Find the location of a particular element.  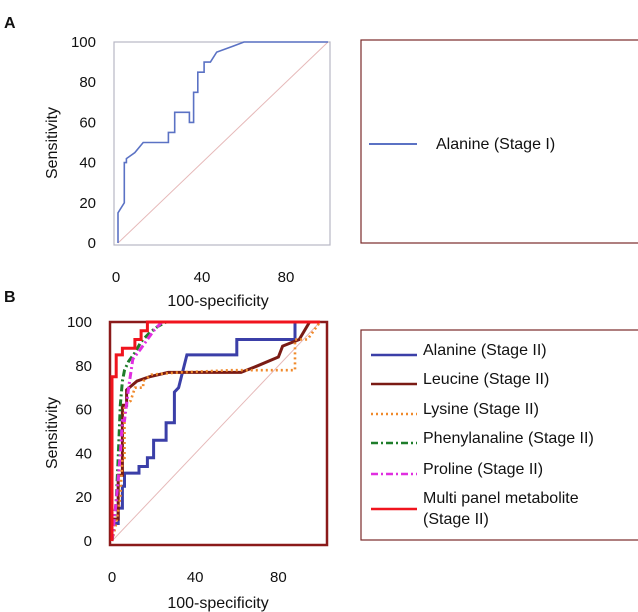

panel-b-x-axis-label: 100-specificity is located at coordinates (217, 603).